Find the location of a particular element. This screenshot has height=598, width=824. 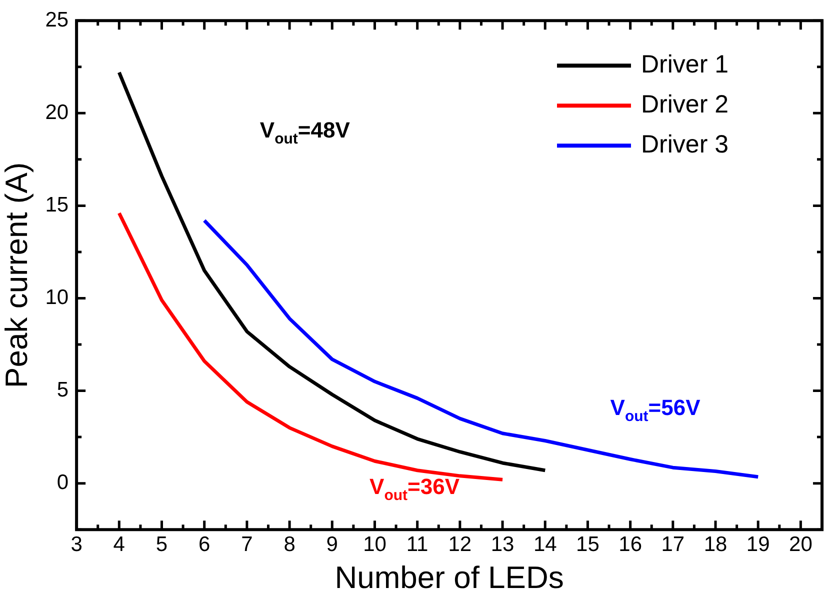

x-tick-label: 9 is located at coordinates (332, 544).